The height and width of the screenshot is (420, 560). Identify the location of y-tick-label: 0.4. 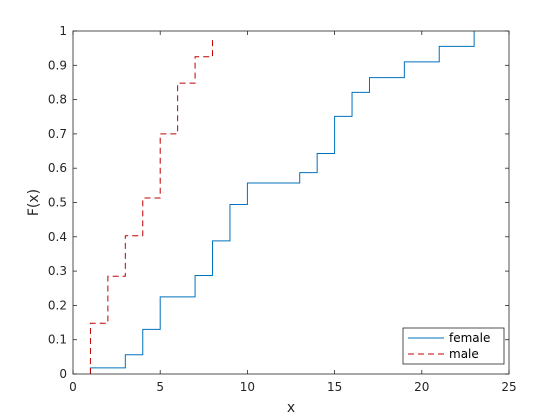
(57, 237).